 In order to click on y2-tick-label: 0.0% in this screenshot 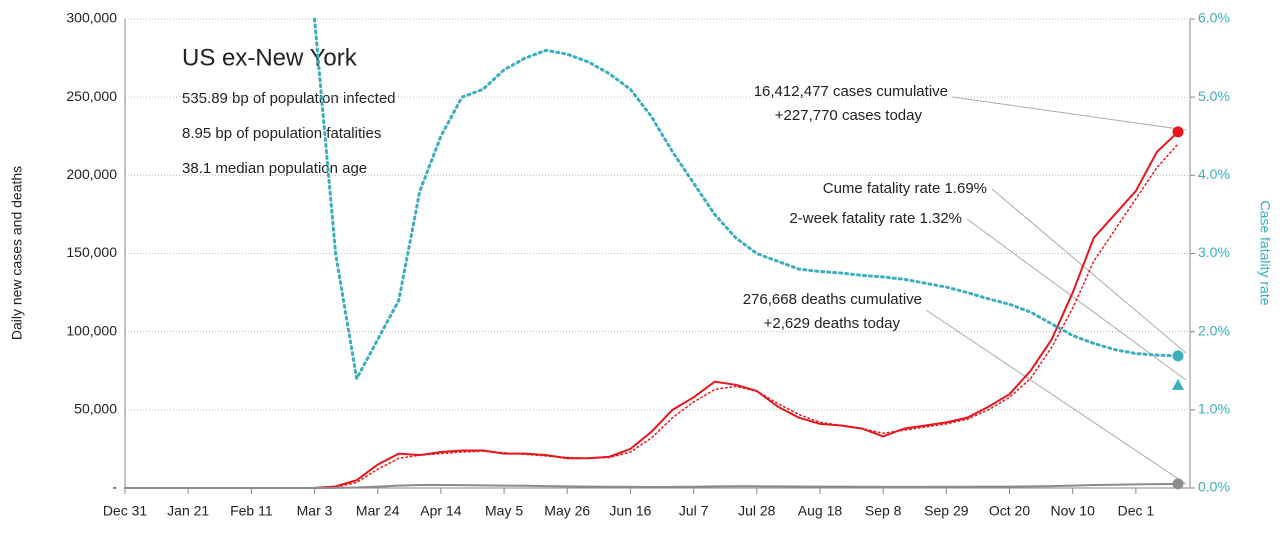, I will do `click(1214, 487)`.